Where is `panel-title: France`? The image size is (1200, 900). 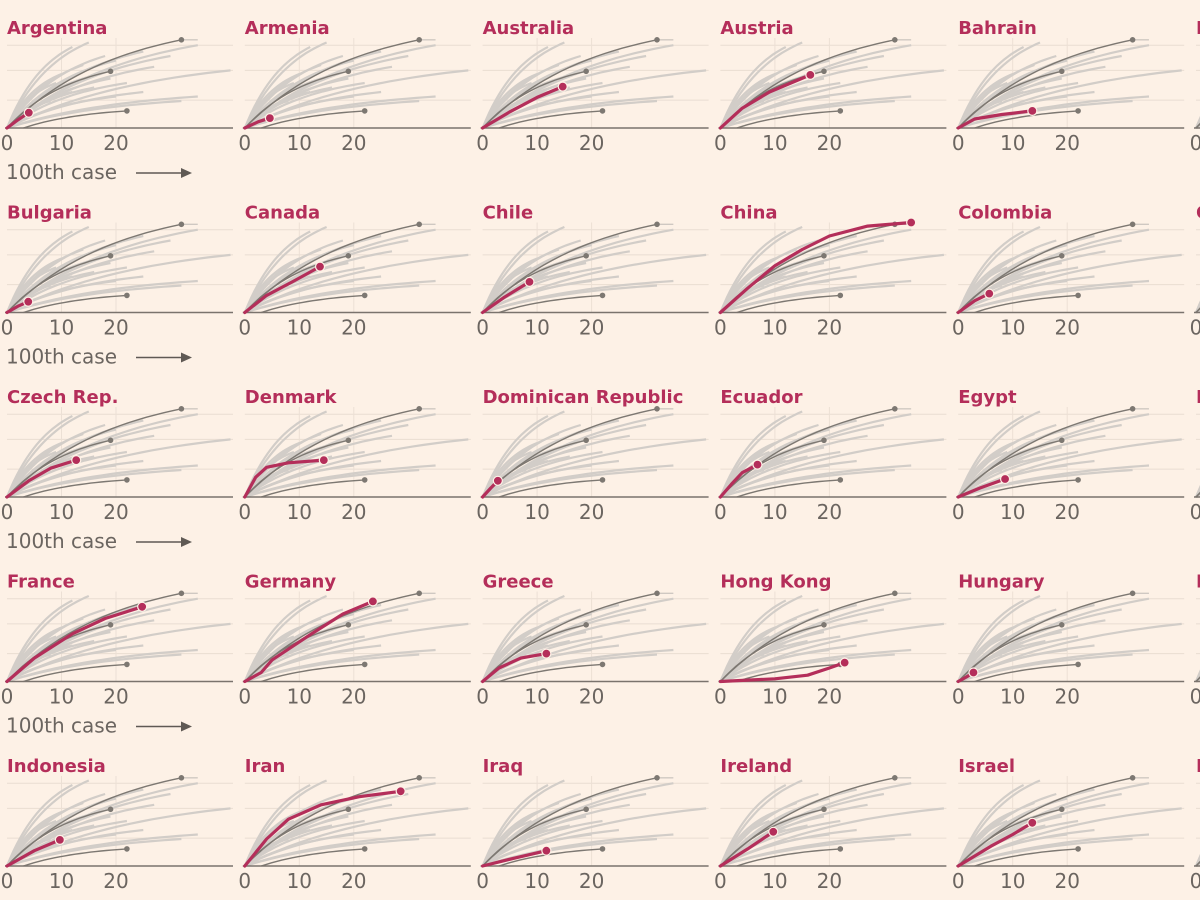 panel-title: France is located at coordinates (41, 582).